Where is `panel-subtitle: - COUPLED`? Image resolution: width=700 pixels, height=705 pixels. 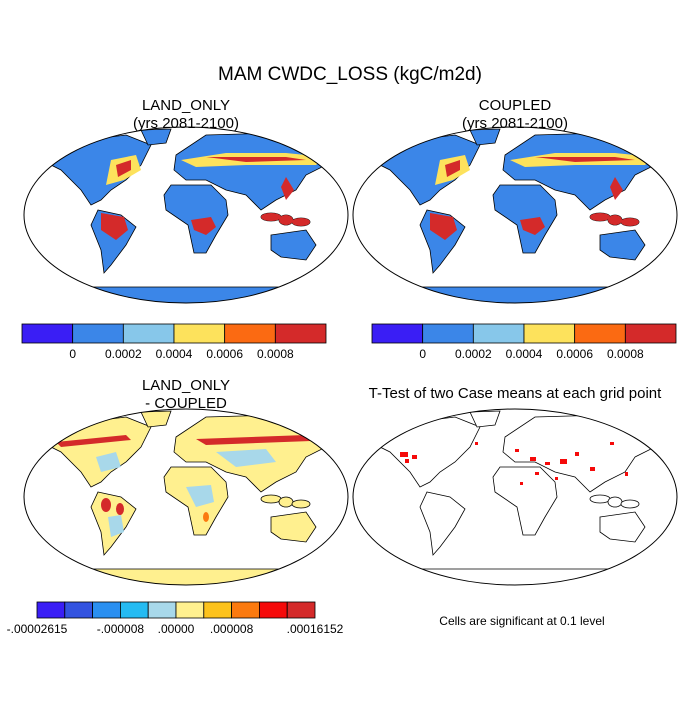
panel-subtitle: - COUPLED is located at coordinates (186, 403).